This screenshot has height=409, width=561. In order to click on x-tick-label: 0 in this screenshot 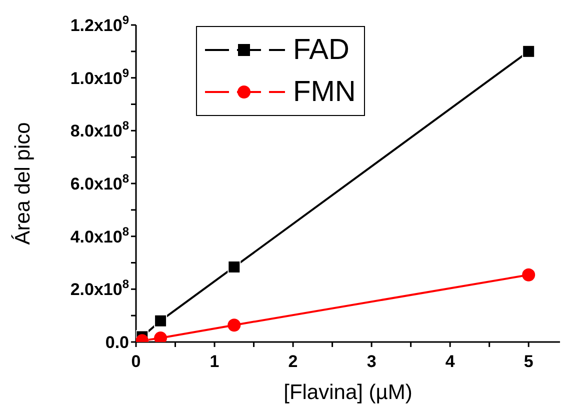, I will do `click(136, 361)`.